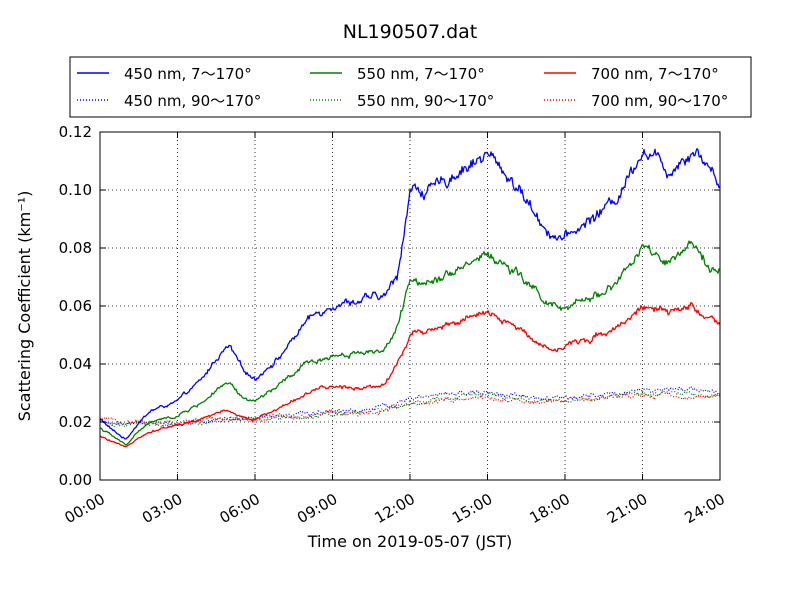  What do you see at coordinates (705, 508) in the screenshot?
I see `x-tick-label: 24:00` at bounding box center [705, 508].